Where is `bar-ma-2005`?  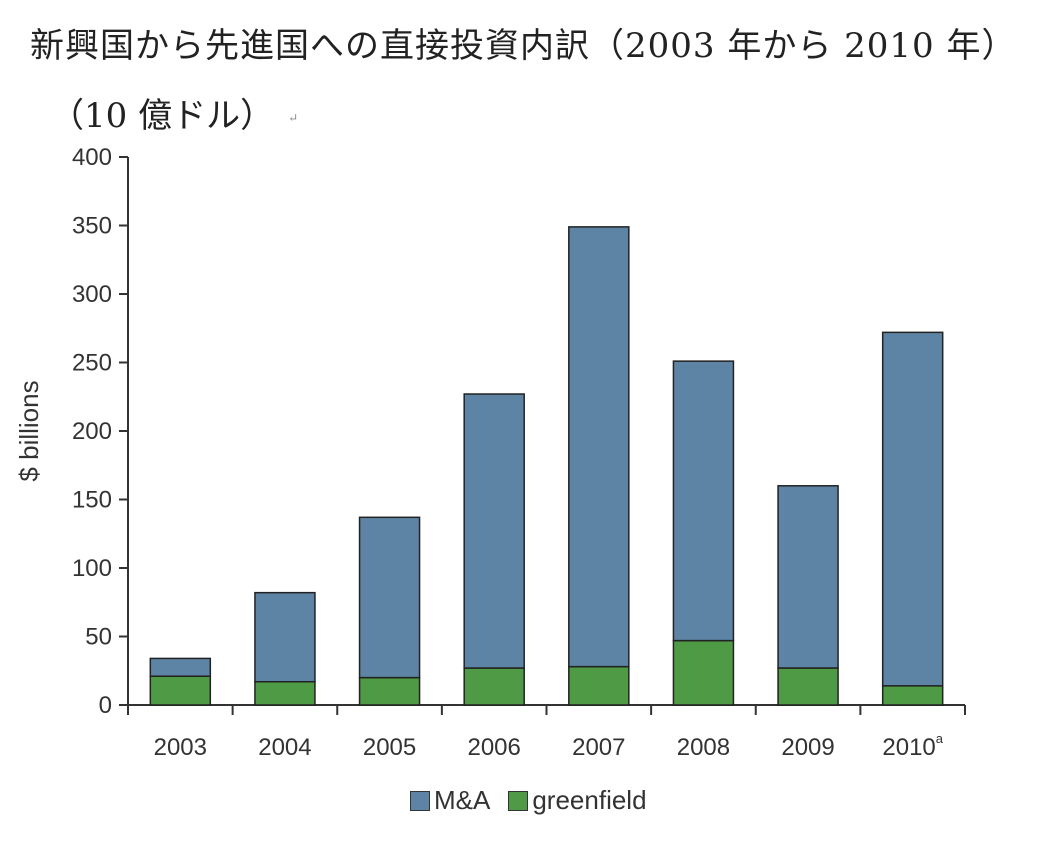
bar-ma-2005 is located at coordinates (389, 597).